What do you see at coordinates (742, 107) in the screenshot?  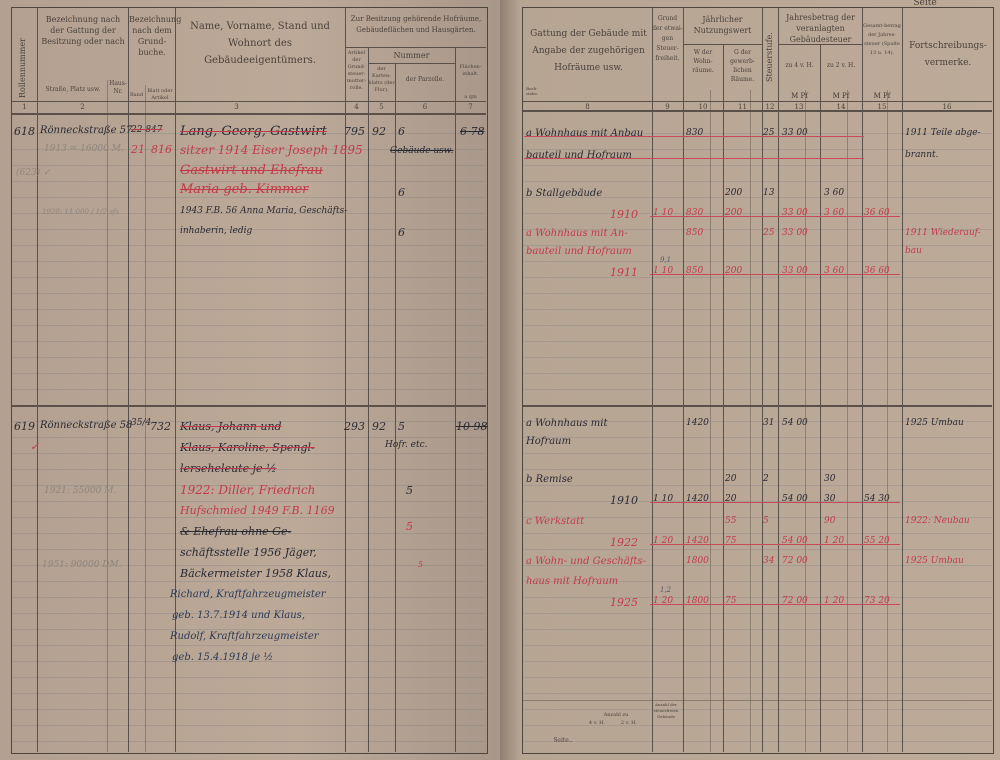 I see `col-number: 11` at bounding box center [742, 107].